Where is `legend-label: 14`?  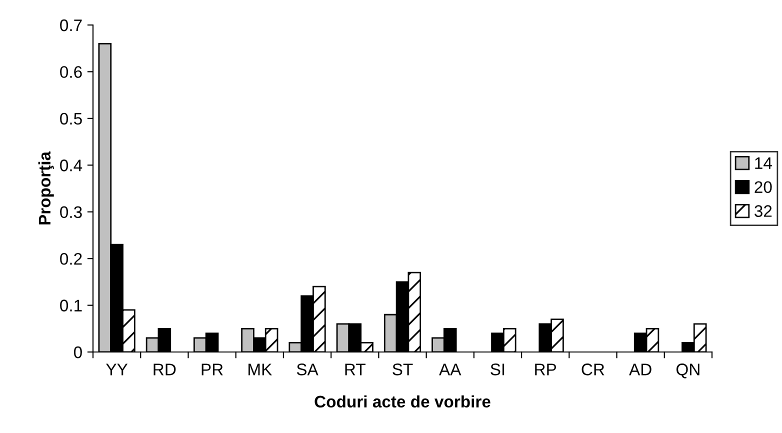
legend-label: 14 is located at coordinates (763, 163).